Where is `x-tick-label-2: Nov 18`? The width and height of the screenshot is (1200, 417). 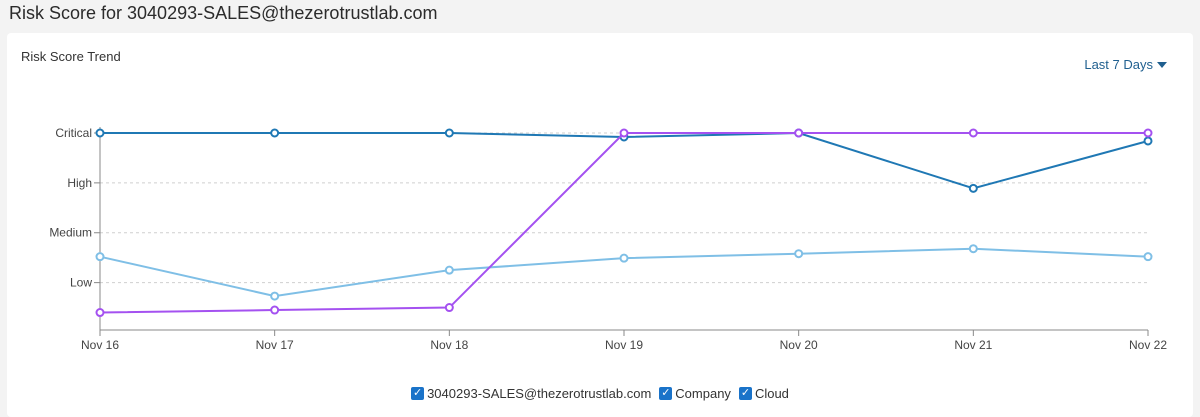
x-tick-label-2: Nov 18 is located at coordinates (449, 345).